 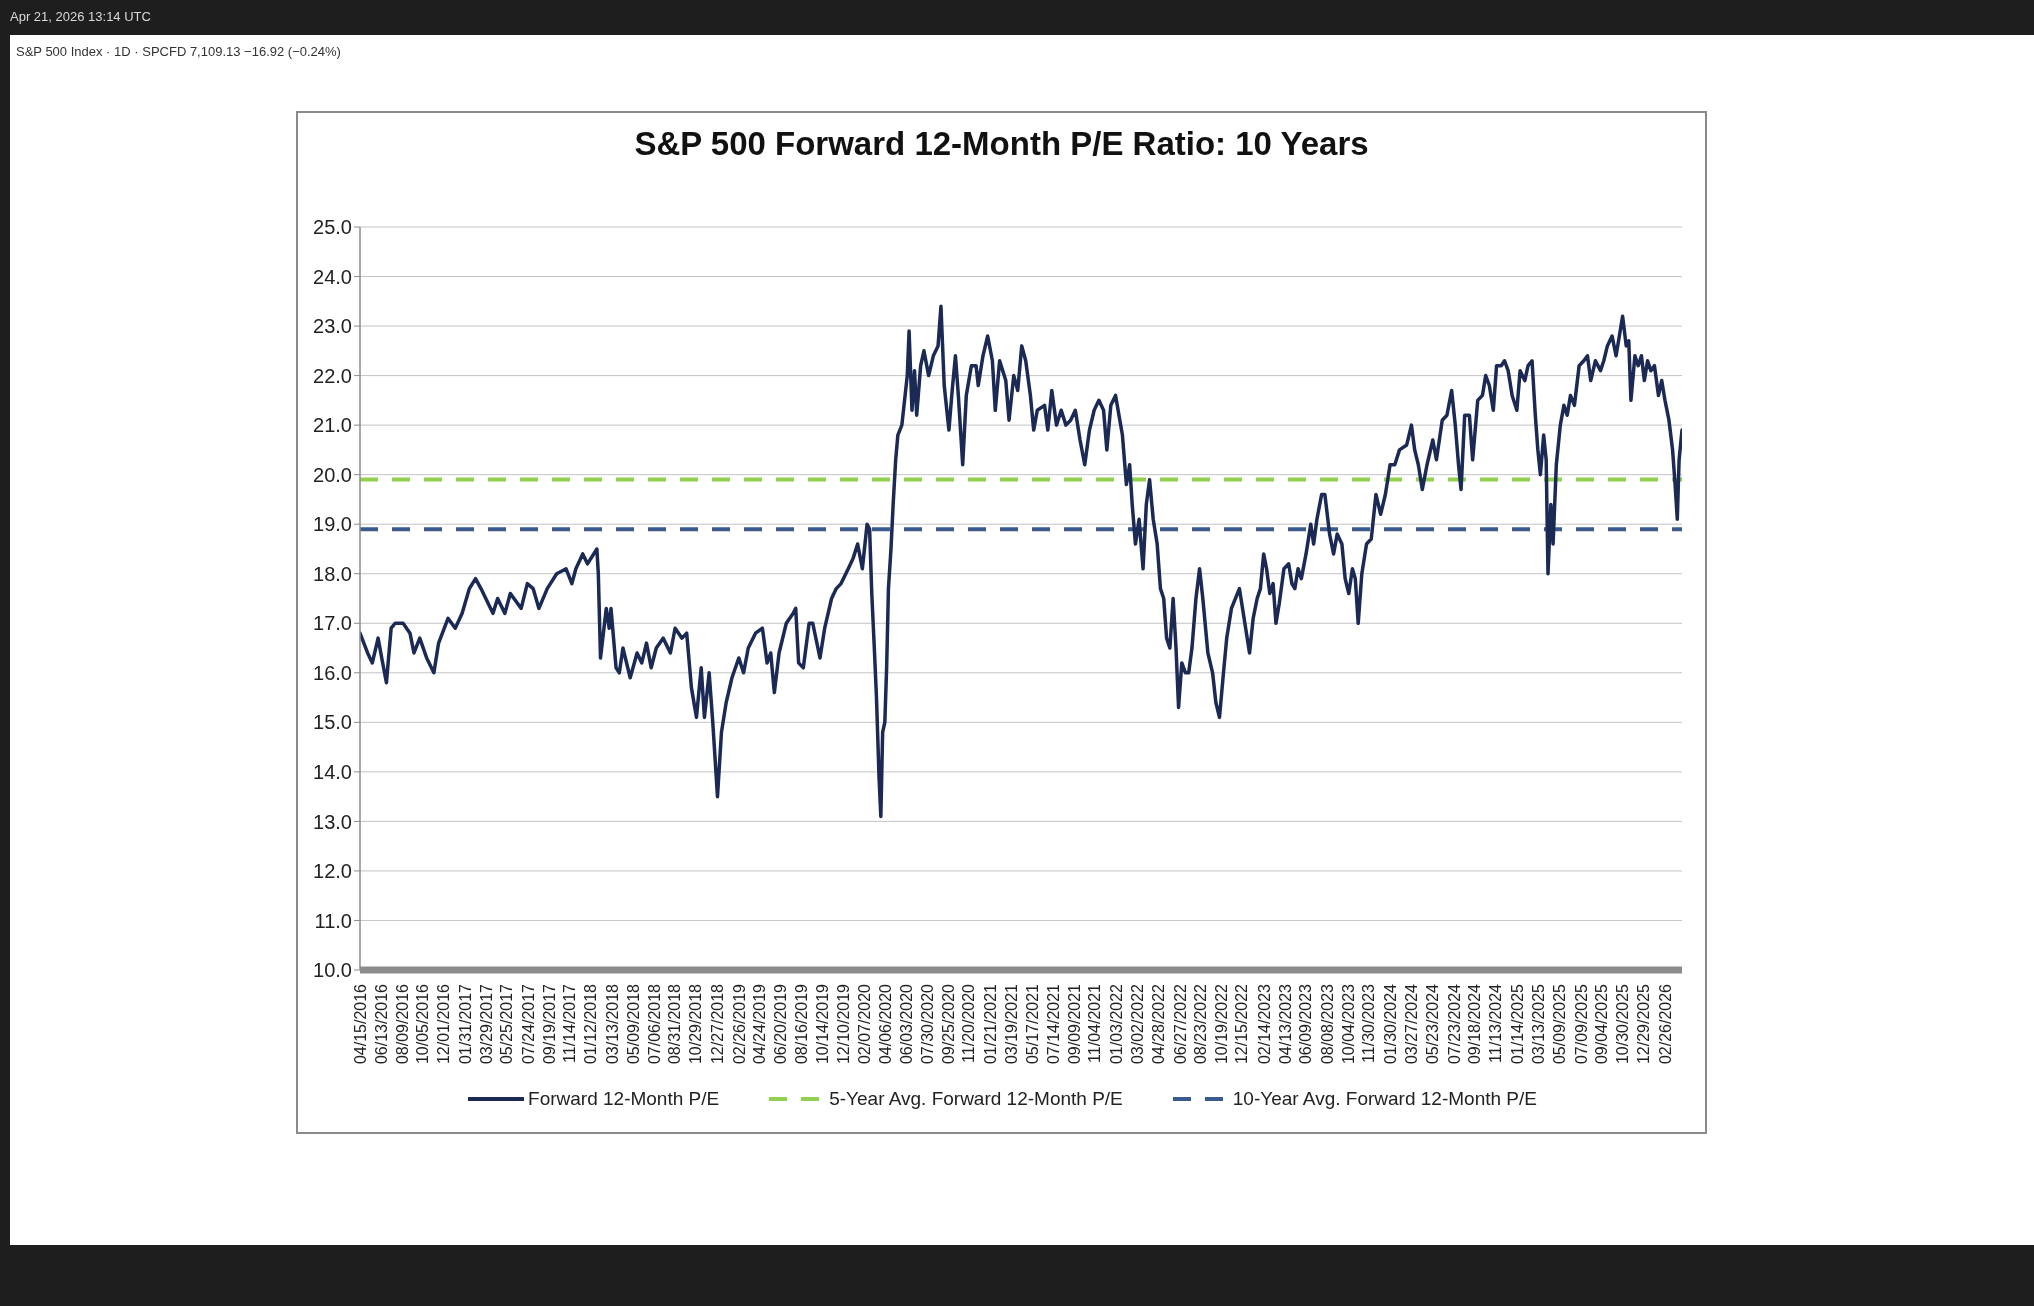 What do you see at coordinates (332, 672) in the screenshot?
I see `y-tick-label: 16.0` at bounding box center [332, 672].